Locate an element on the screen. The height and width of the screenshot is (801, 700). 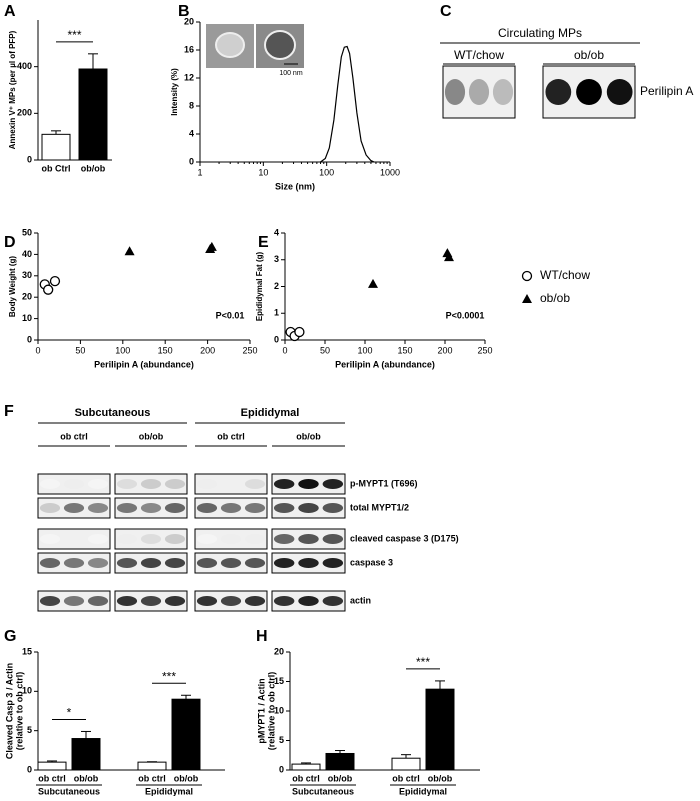
p-value: P<0.0001 is located at coordinates (465, 315).